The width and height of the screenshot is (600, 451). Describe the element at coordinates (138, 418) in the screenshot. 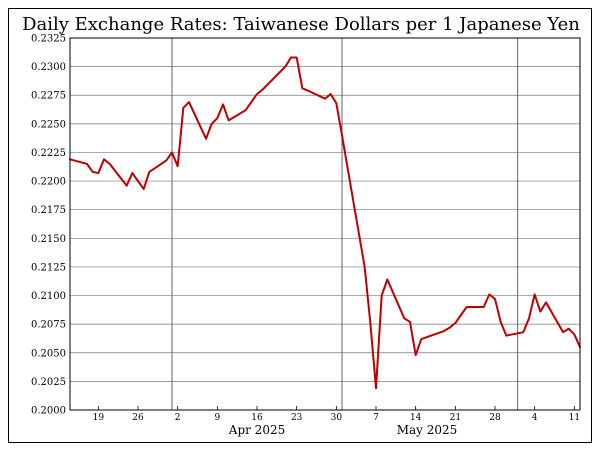

I see `x-tick-label: 26` at that location.